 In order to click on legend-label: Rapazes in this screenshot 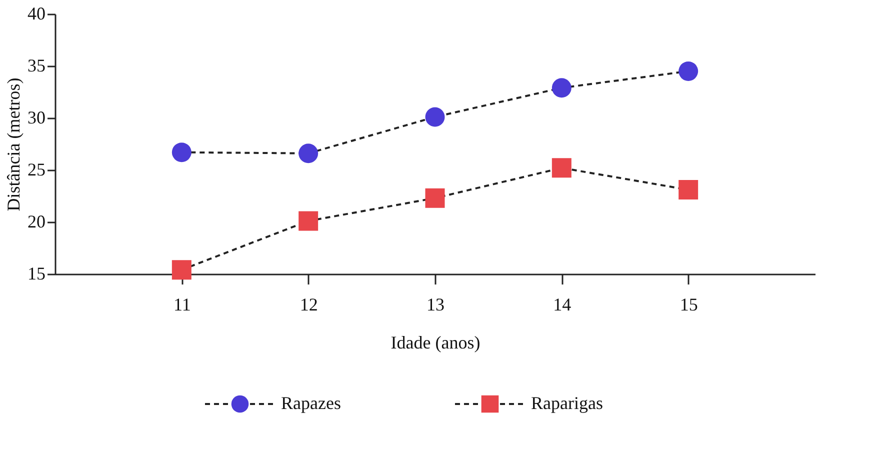, I will do `click(311, 403)`.